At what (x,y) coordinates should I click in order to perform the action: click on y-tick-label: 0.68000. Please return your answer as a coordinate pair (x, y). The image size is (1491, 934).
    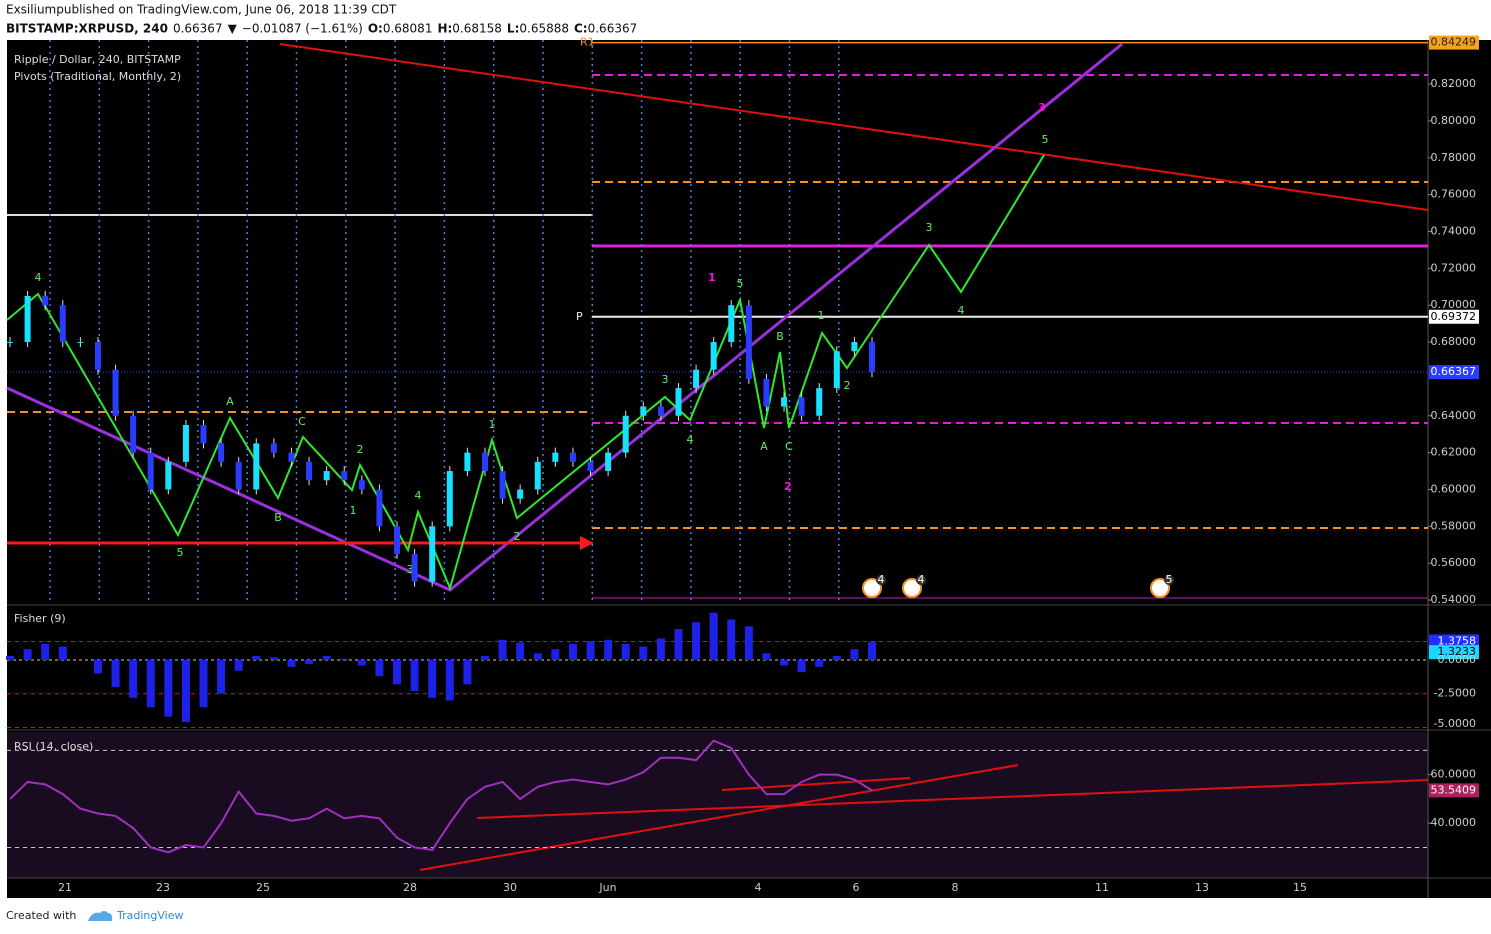
    Looking at the image, I should click on (1454, 341).